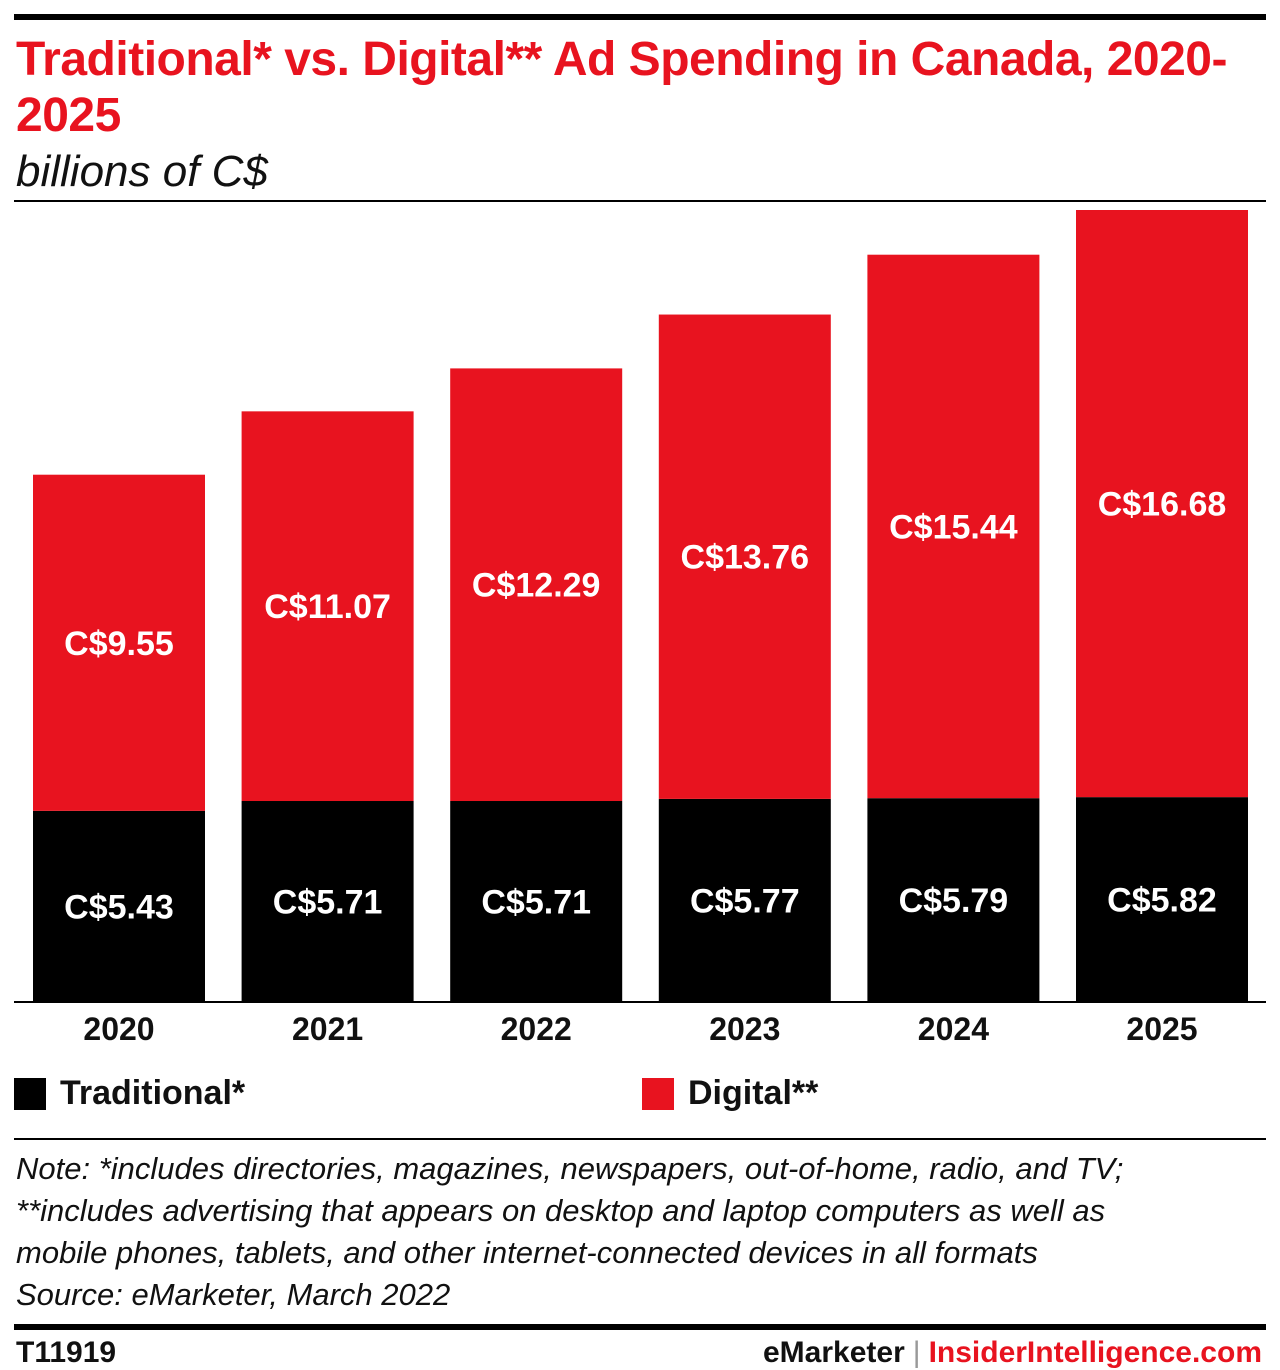 The width and height of the screenshot is (1280, 1370). Describe the element at coordinates (640, 1327) in the screenshot. I see `bottom-rule` at that location.